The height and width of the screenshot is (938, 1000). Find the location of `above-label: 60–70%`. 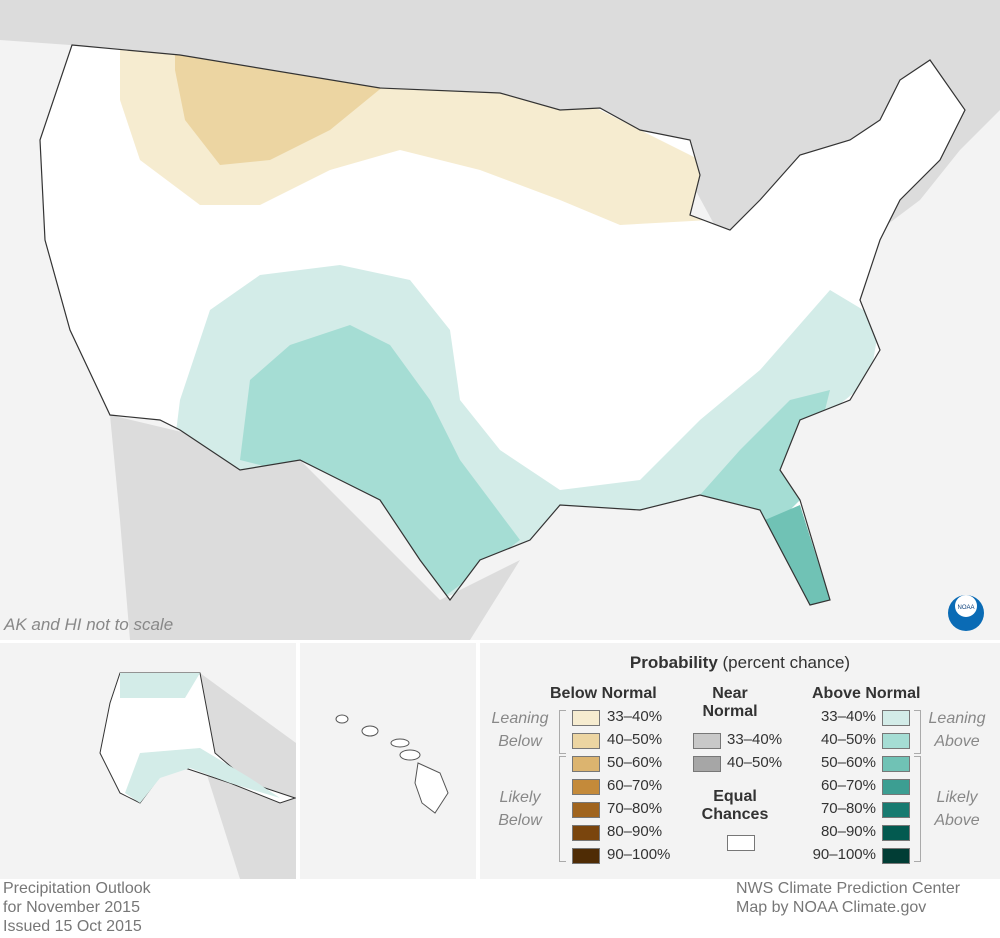

above-label: 60–70% is located at coordinates (848, 785).